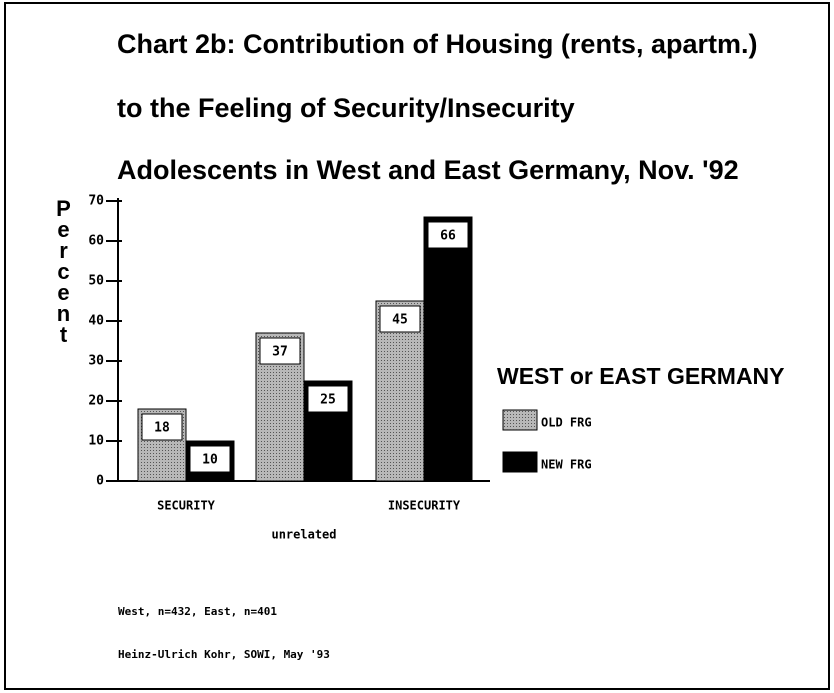 The height and width of the screenshot is (693, 834). Describe the element at coordinates (96, 281) in the screenshot. I see `y-tick-label: 50` at that location.